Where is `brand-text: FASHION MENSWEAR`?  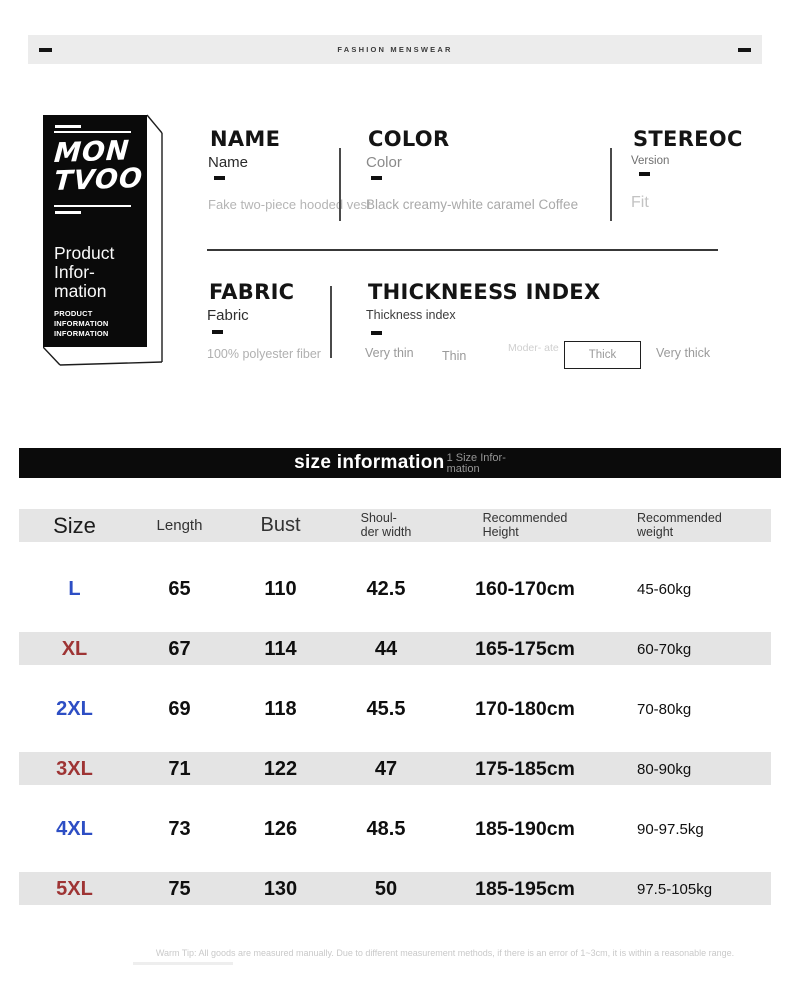
brand-text: FASHION MENSWEAR is located at coordinates (395, 49).